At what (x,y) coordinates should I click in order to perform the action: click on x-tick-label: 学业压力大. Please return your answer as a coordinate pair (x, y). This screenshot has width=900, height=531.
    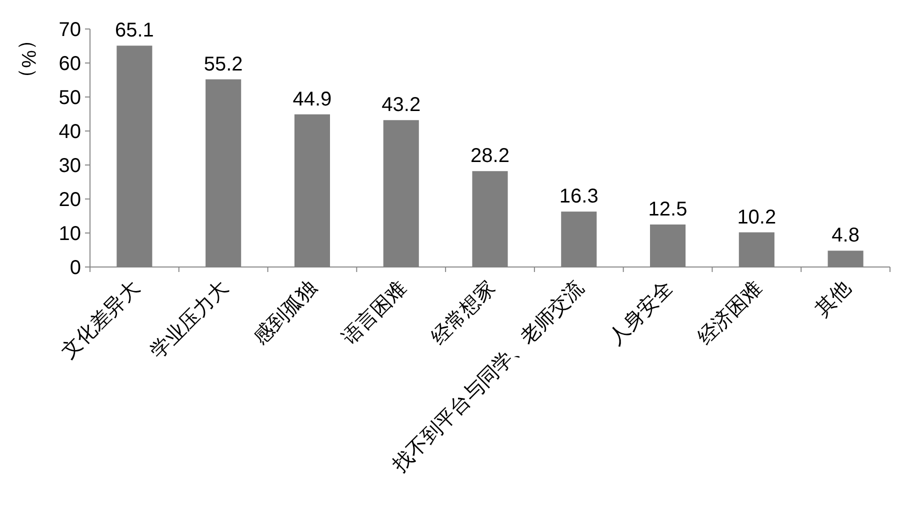
    Looking at the image, I should click on (189, 320).